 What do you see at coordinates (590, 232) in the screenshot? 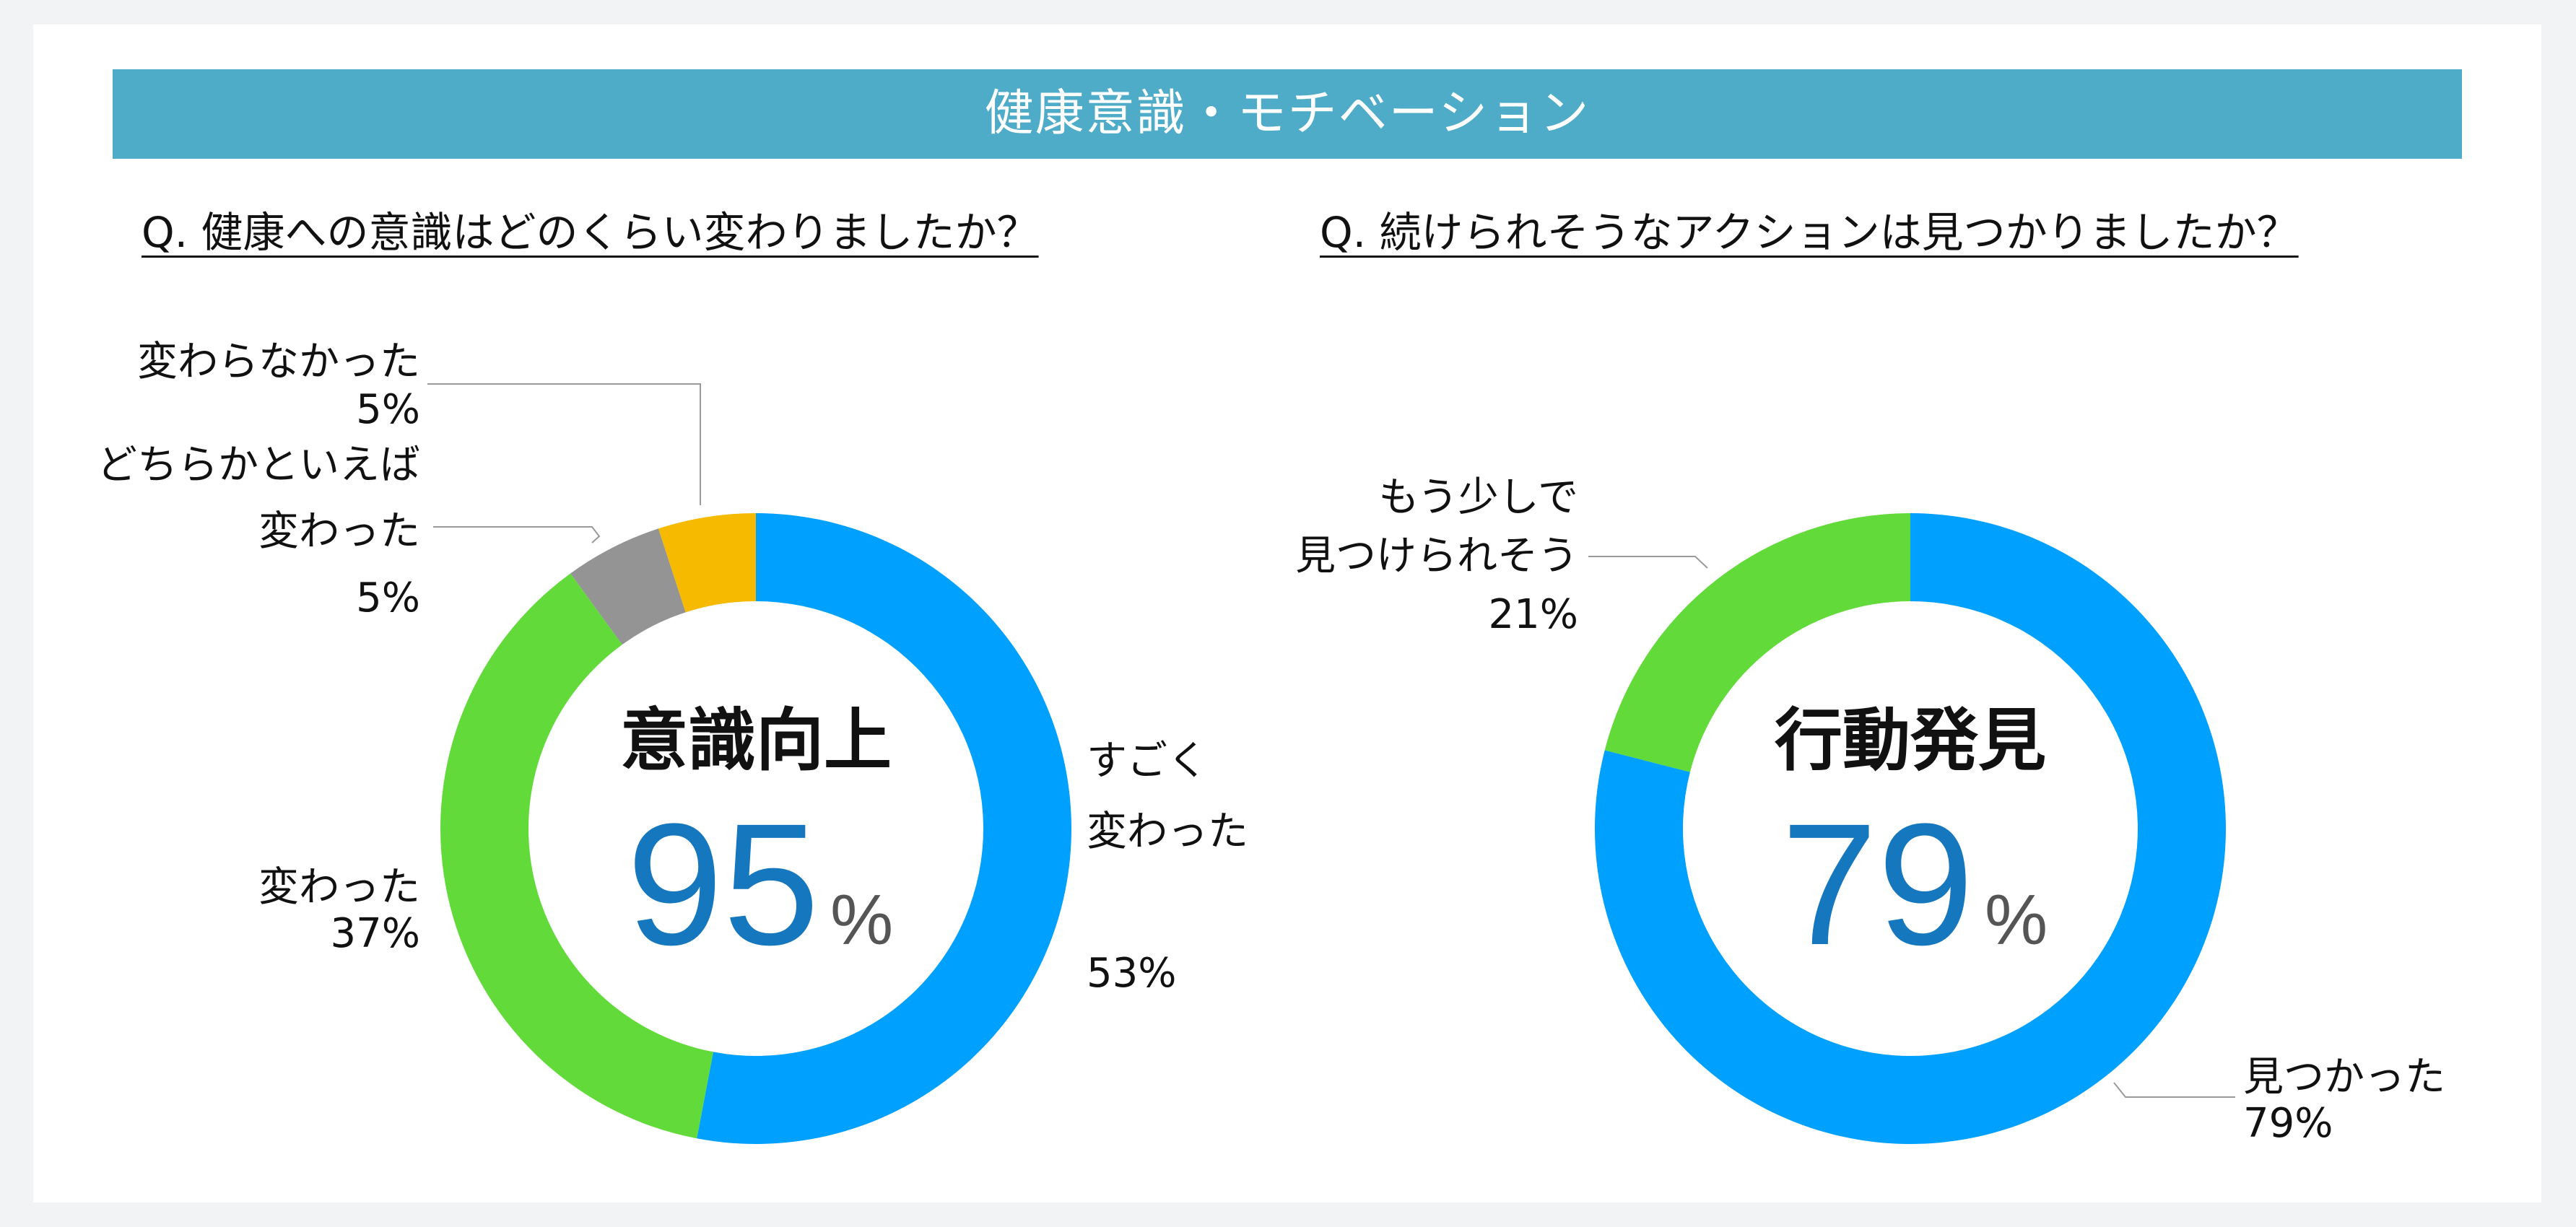
I see `question-1-title: Q. 健康への意識はどのくらい変わりましたか？` at bounding box center [590, 232].